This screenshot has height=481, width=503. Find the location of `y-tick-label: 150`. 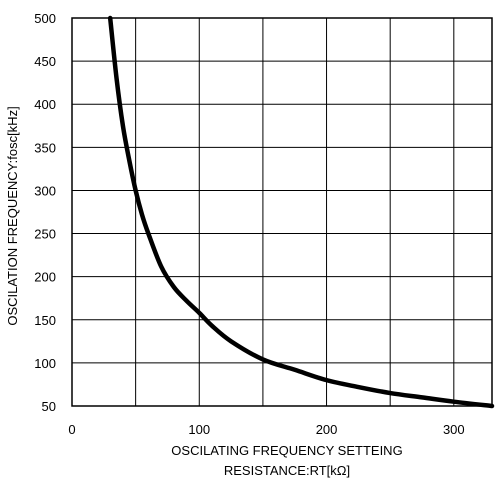

y-tick-label: 150 is located at coordinates (45, 320).